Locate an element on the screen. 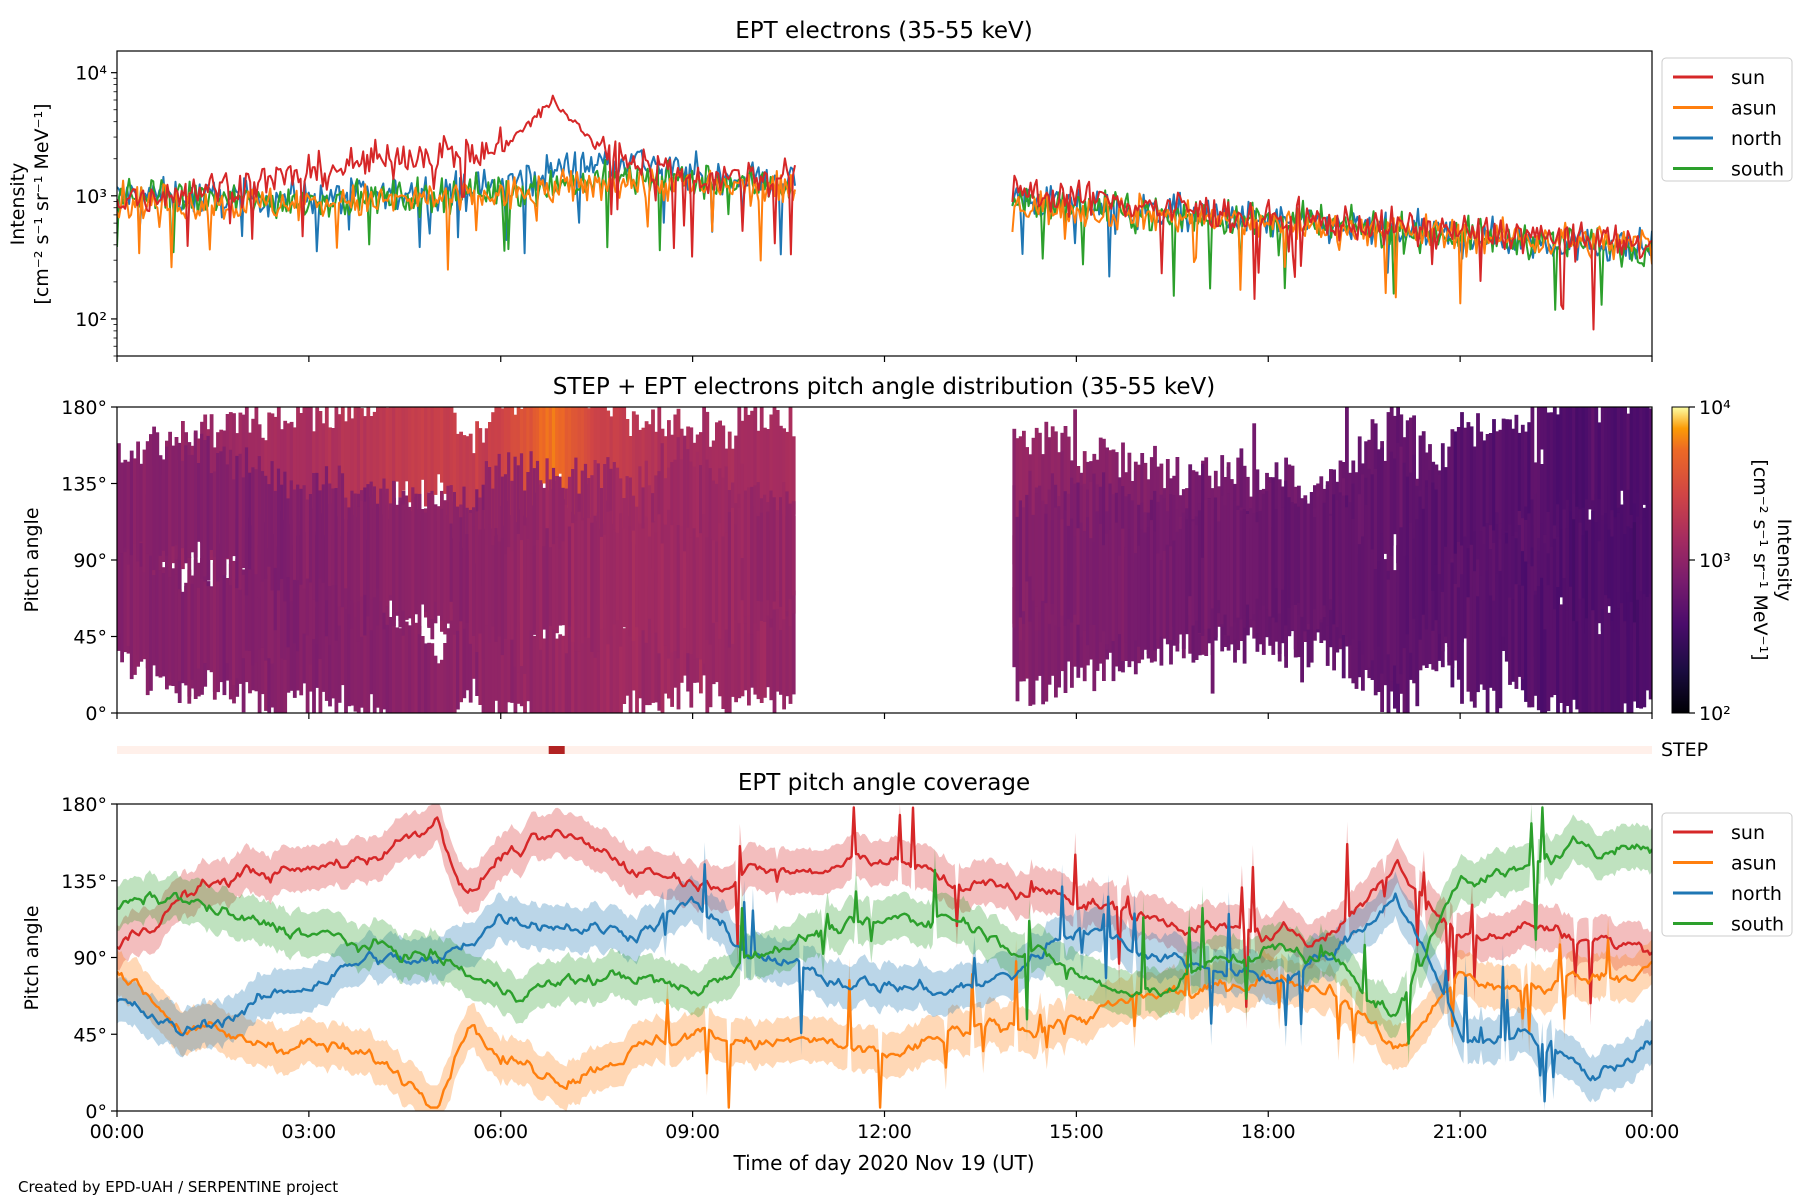 The width and height of the screenshot is (1800, 1200). x-tick-label: 12:00 is located at coordinates (884, 1132).